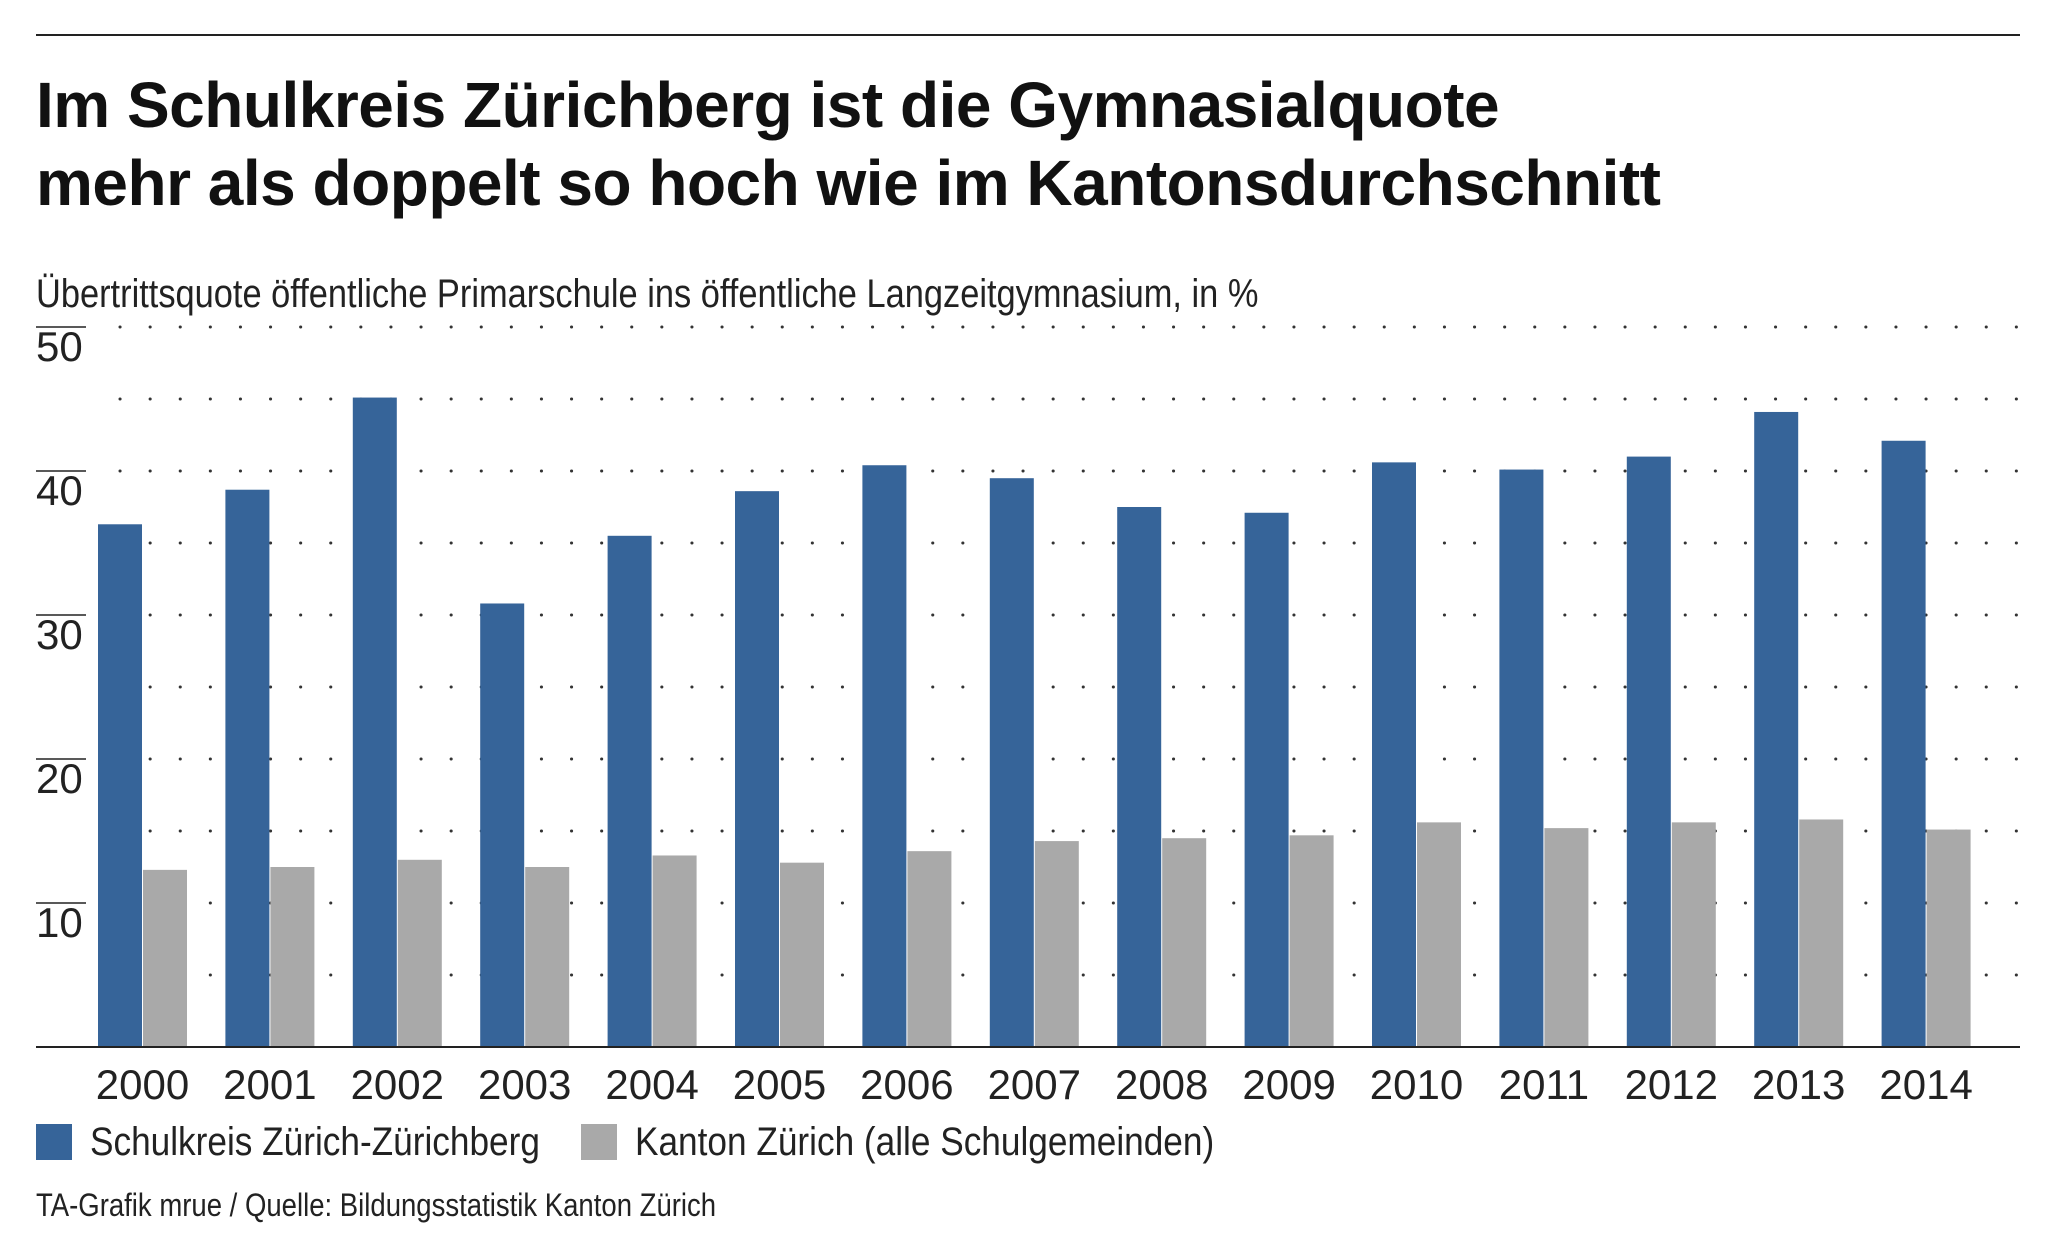  Describe the element at coordinates (1266, 779) in the screenshot. I see `bar-zuerichberg-2009` at that location.